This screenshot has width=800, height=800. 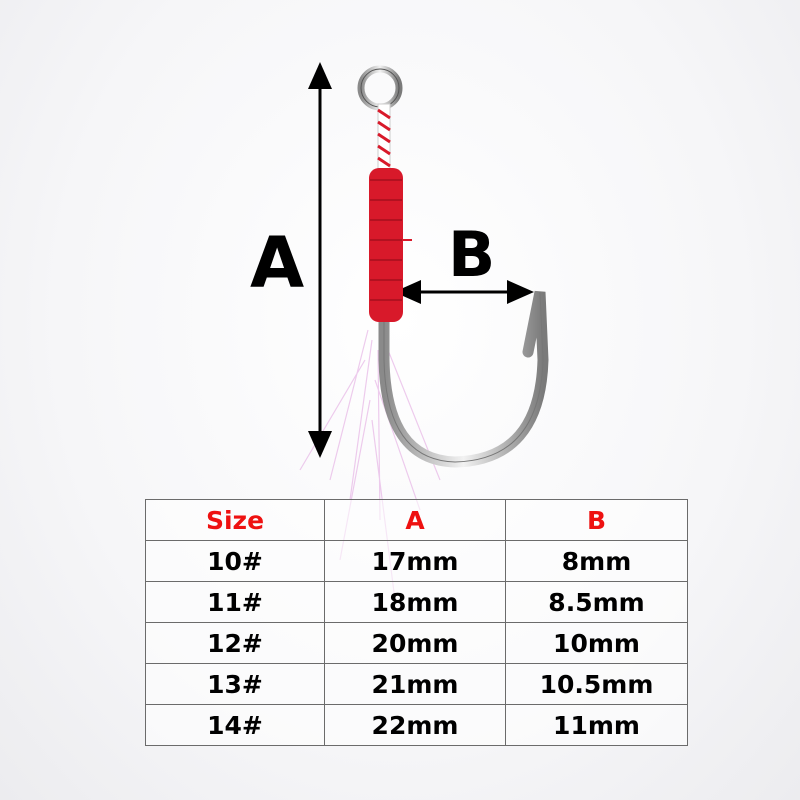 What do you see at coordinates (596, 602) in the screenshot?
I see `cell-b: 8.5mm` at bounding box center [596, 602].